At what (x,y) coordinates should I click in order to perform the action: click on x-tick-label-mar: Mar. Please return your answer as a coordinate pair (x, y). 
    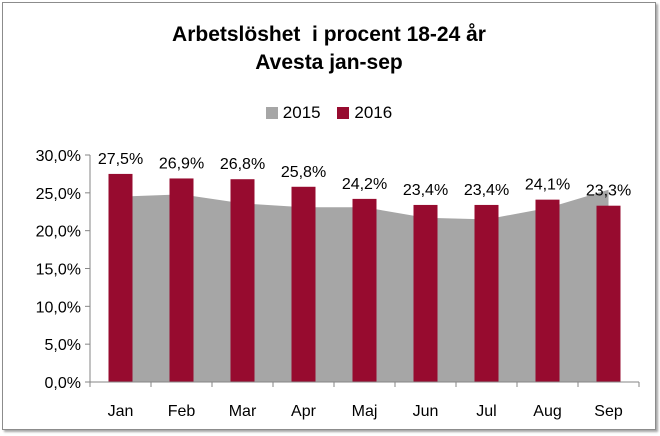
    Looking at the image, I should click on (243, 411).